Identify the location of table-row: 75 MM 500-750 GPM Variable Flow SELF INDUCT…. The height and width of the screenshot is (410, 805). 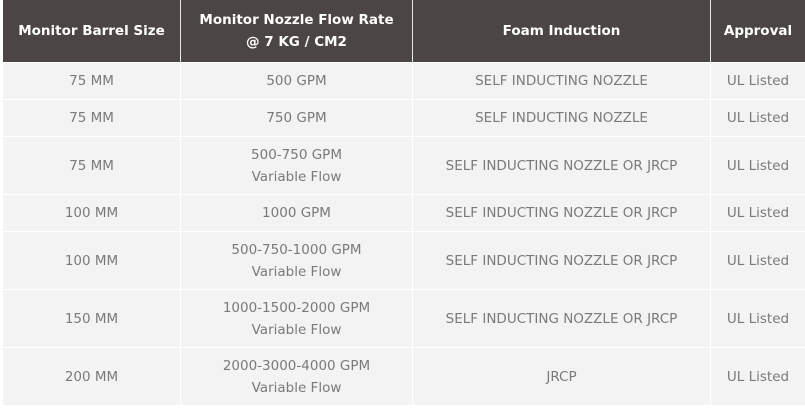
(404, 166).